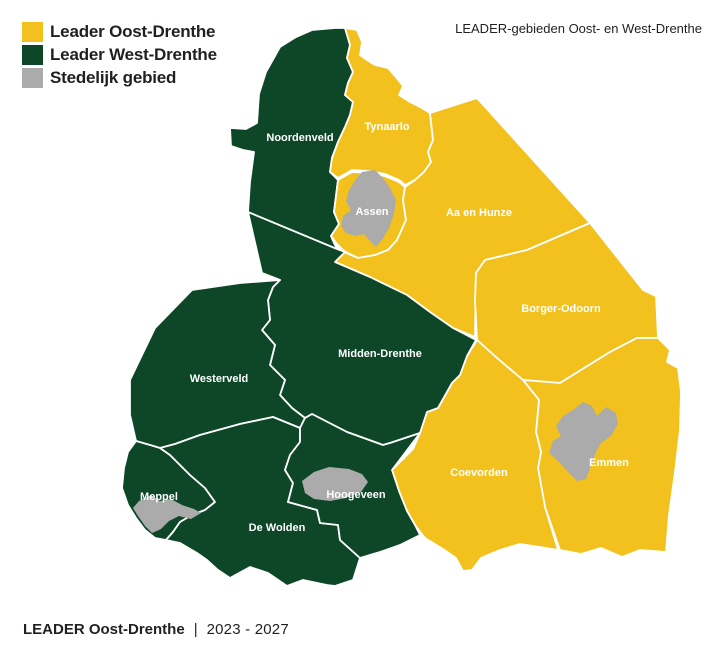  I want to click on legend-item-stedelijk-gebied: Stedelijk gebied, so click(119, 78).